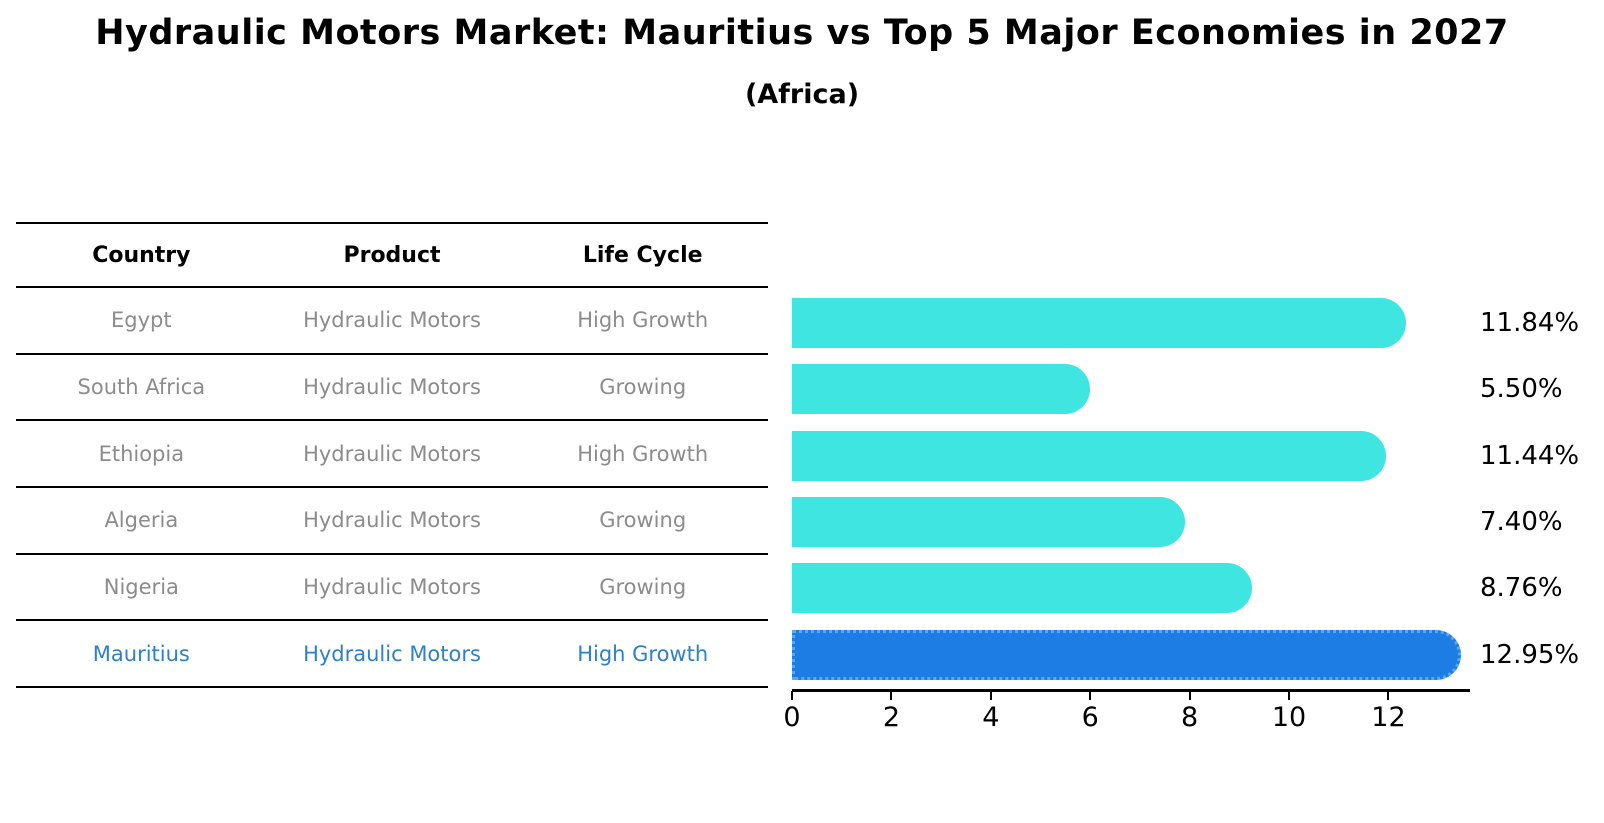  I want to click on bar-egypt, so click(1099, 323).